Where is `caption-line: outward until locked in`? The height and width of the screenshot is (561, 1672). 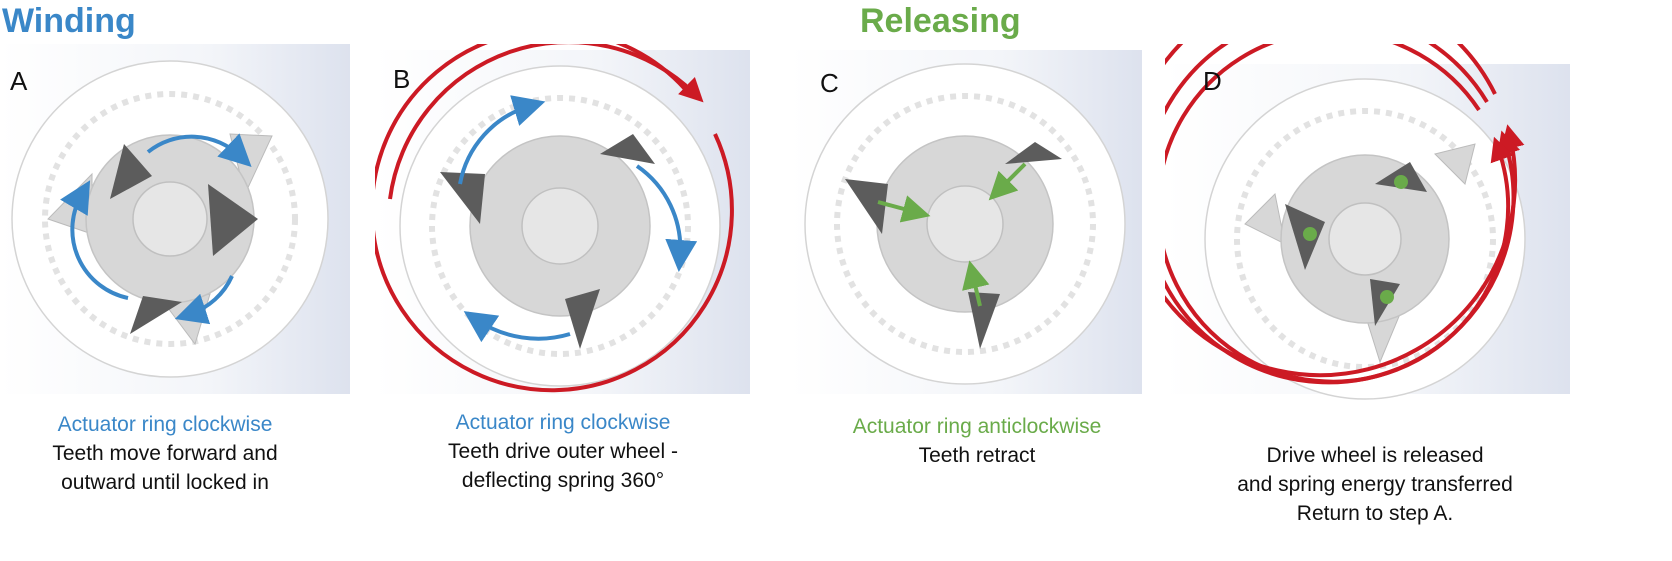
caption-line: outward until locked in is located at coordinates (165, 482).